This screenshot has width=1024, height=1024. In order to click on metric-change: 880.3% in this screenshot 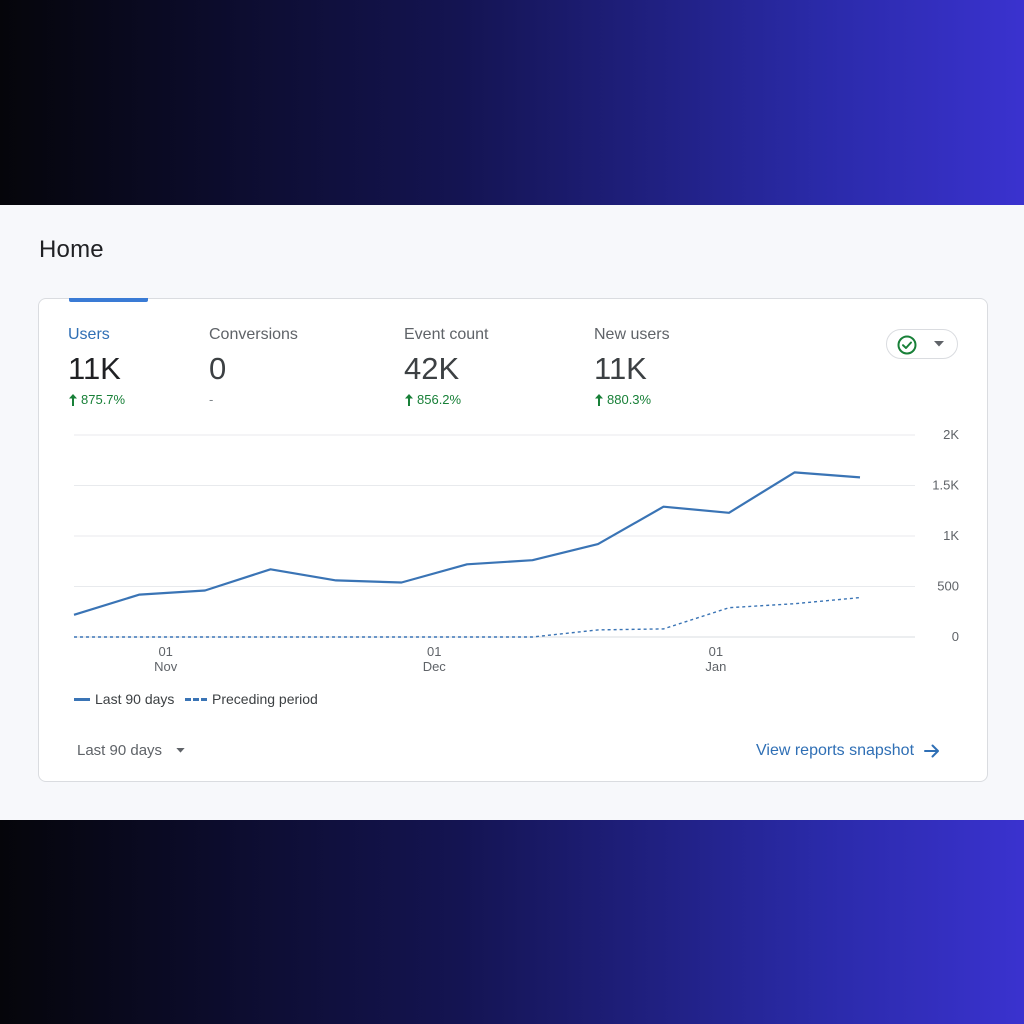, I will do `click(632, 399)`.